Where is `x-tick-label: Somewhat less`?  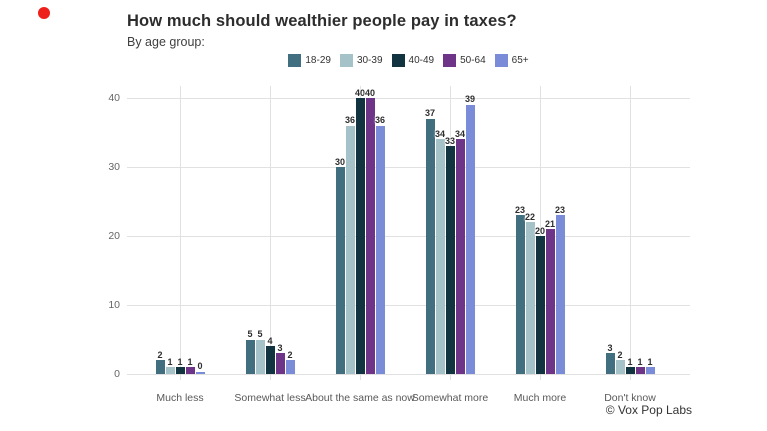 x-tick-label: Somewhat less is located at coordinates (270, 398).